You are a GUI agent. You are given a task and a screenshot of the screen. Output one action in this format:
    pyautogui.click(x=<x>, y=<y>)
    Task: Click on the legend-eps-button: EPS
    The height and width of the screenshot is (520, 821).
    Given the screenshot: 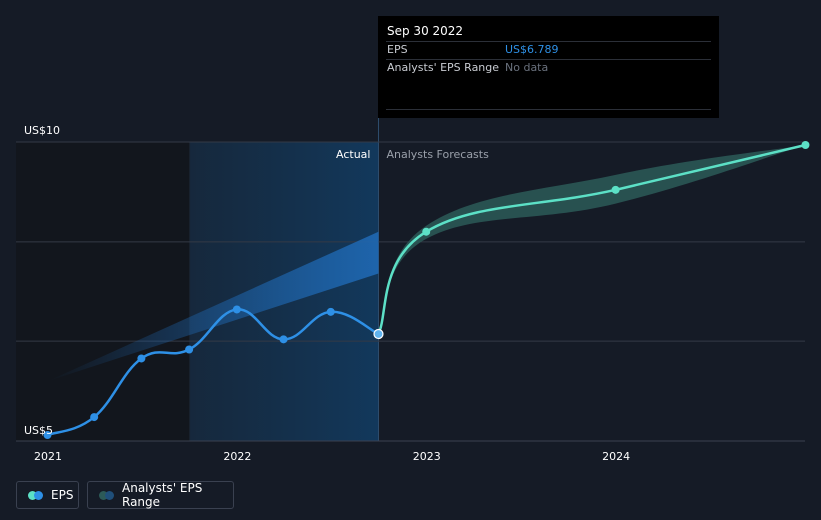 What is the action you would take?
    pyautogui.click(x=47, y=495)
    